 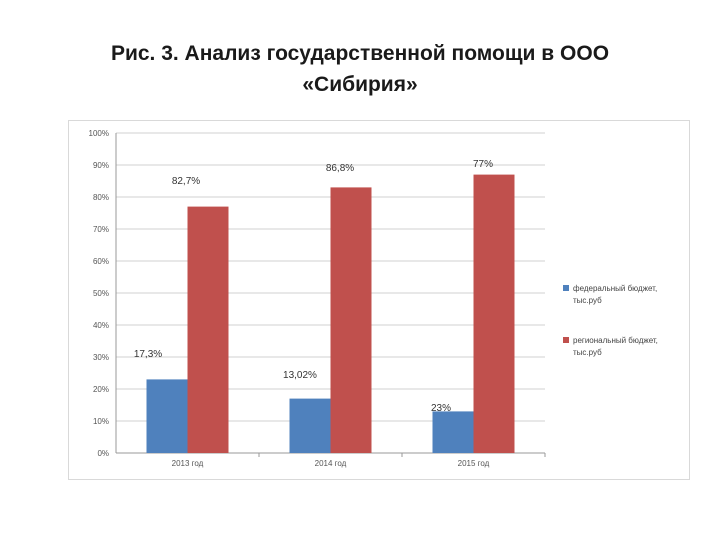 I want to click on slide-title-line-2: «Сибирия», so click(x=360, y=84).